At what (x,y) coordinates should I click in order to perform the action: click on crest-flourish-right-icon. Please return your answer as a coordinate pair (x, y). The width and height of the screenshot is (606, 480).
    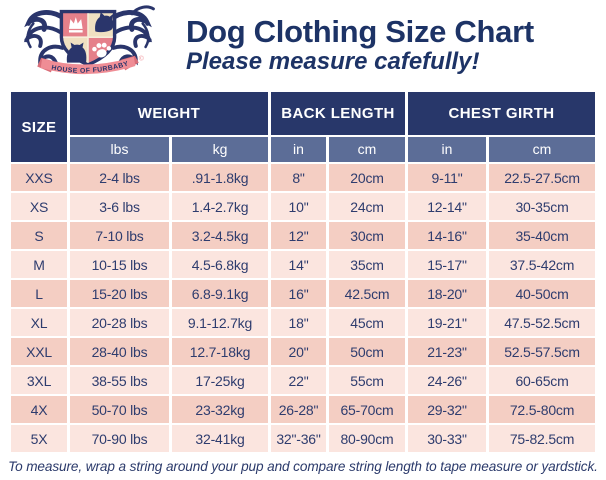
    Looking at the image, I should click on (131, 35).